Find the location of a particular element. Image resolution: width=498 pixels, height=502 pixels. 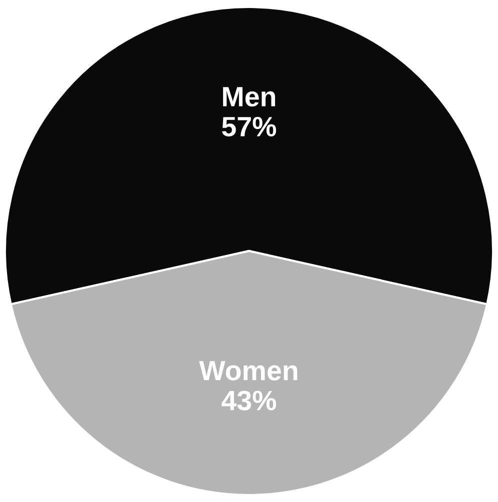

slice-label: Women is located at coordinates (248, 370).